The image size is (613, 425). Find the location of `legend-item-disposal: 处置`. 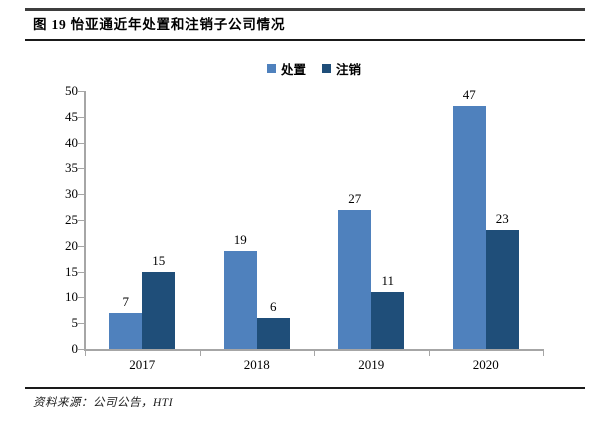

legend-item-disposal: 处置 is located at coordinates (286, 68).